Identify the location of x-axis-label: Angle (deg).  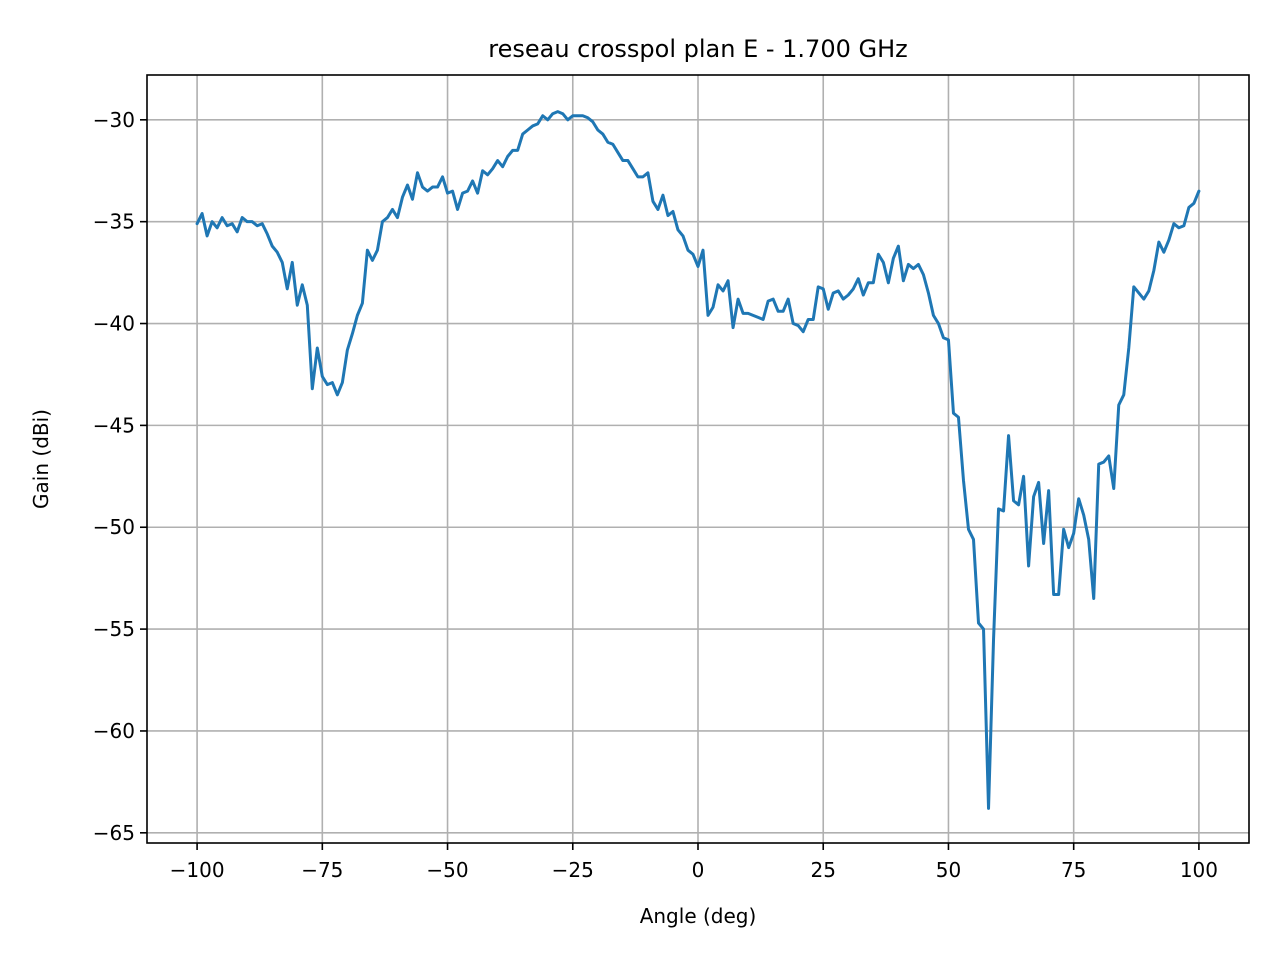
(698, 916).